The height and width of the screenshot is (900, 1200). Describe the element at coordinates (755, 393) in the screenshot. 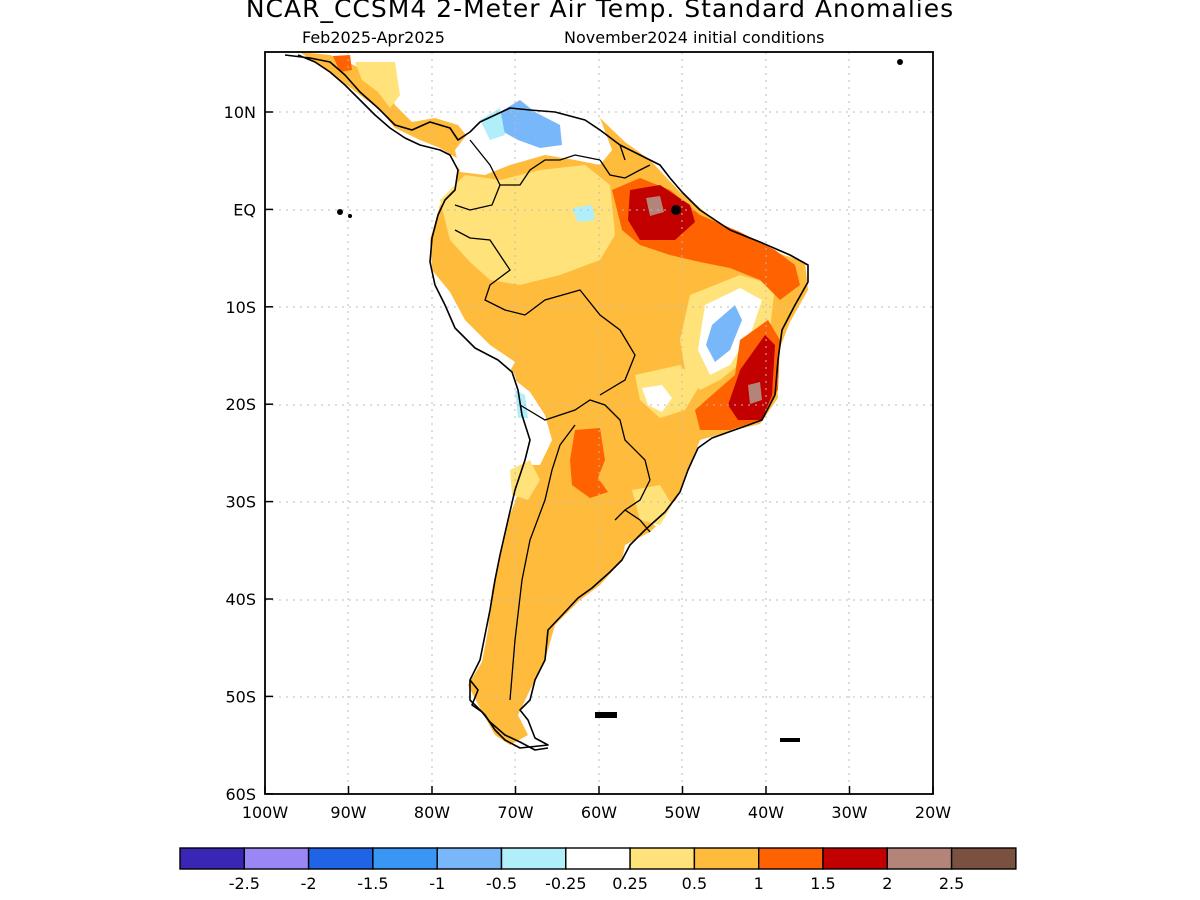

I see `anomaly-brown-east` at that location.